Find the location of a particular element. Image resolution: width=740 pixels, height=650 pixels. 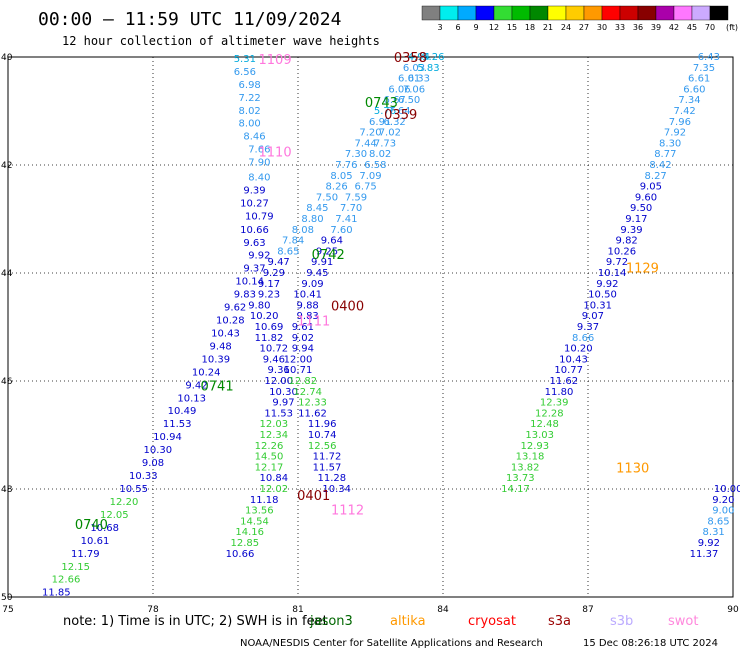

x-tick-label: 87 is located at coordinates (587, 610).